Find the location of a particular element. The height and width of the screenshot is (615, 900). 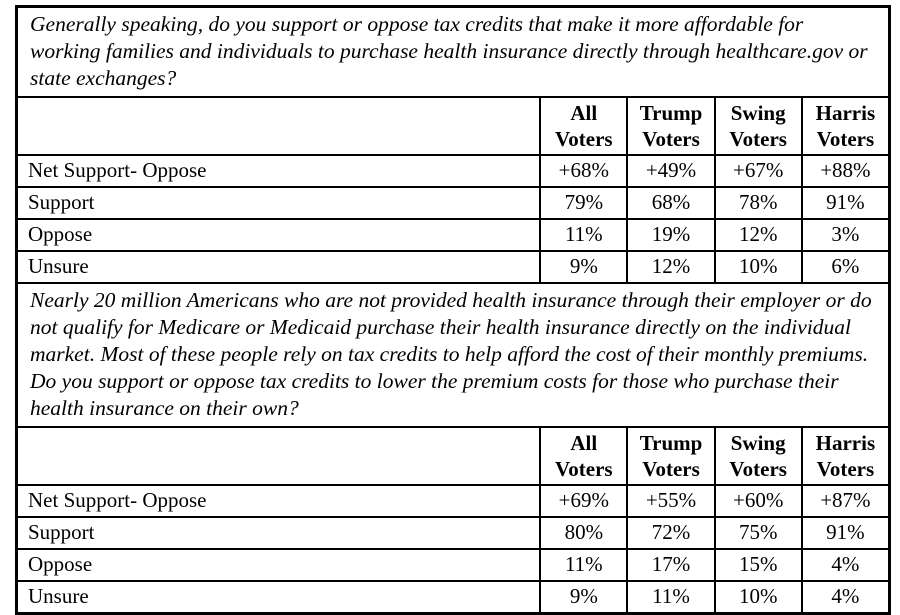

cell-value: +69% is located at coordinates (584, 501).